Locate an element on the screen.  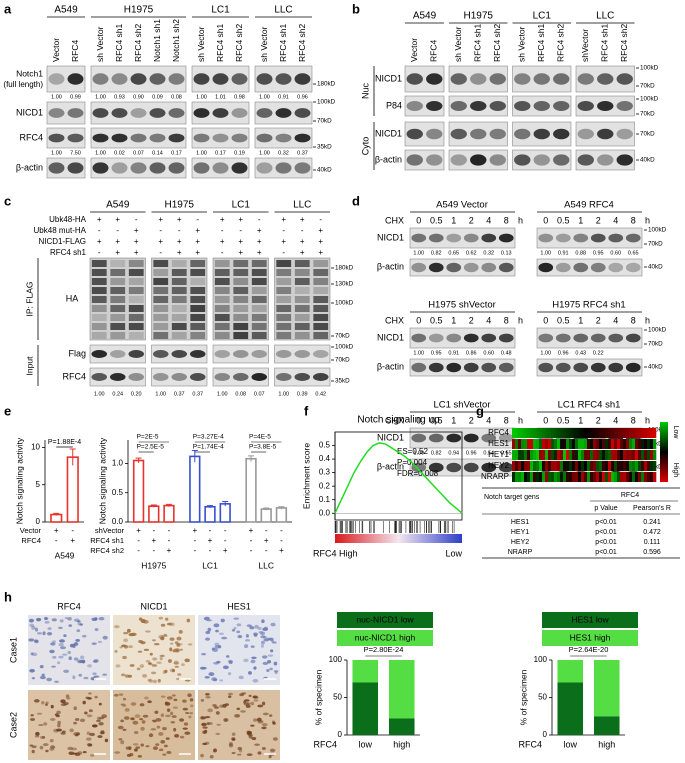
group-label: H1975 is located at coordinates (139, 10).